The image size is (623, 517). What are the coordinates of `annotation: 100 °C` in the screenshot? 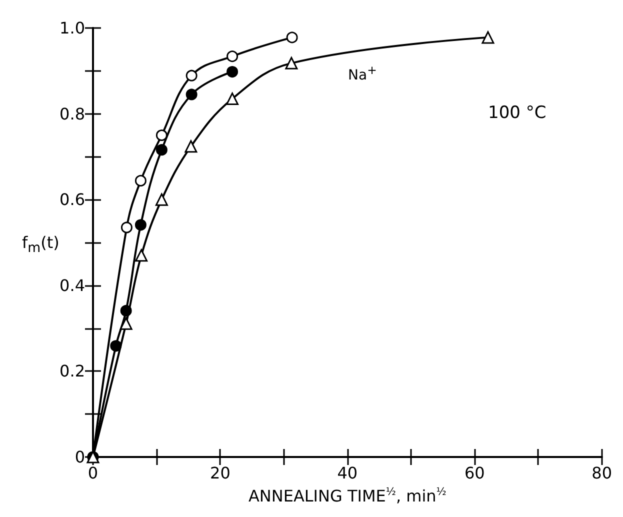 It's located at (517, 113).